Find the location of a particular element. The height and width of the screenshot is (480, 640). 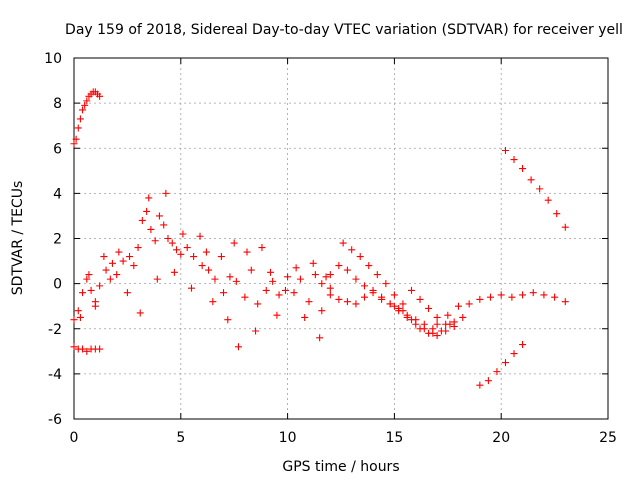

series-main-cluster is located at coordinates (202, 265).